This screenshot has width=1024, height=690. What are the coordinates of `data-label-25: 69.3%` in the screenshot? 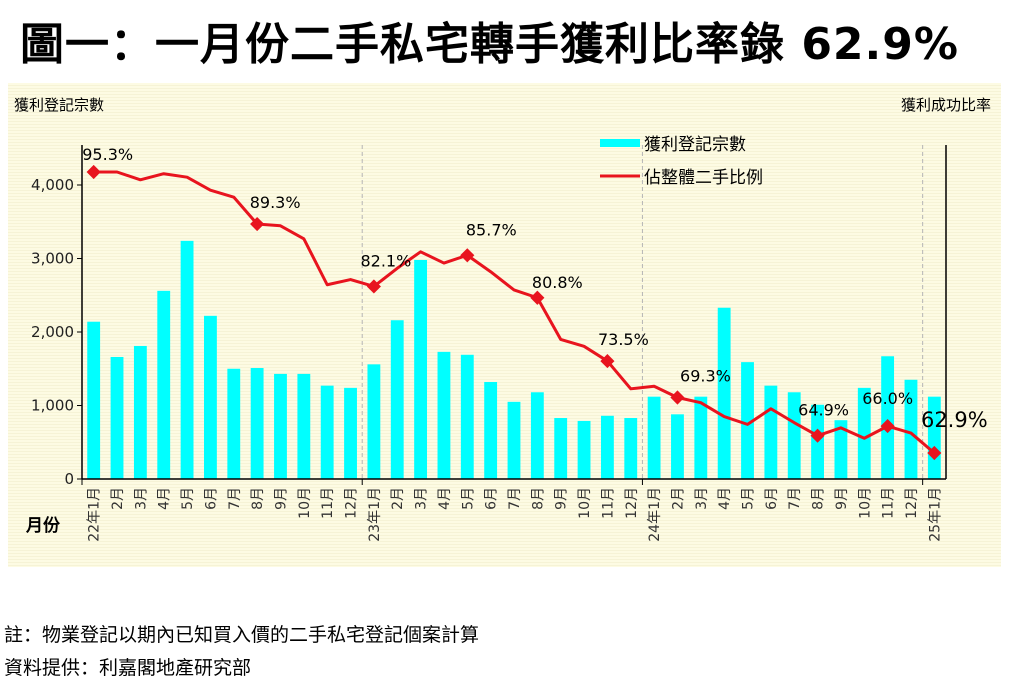 It's located at (705, 375).